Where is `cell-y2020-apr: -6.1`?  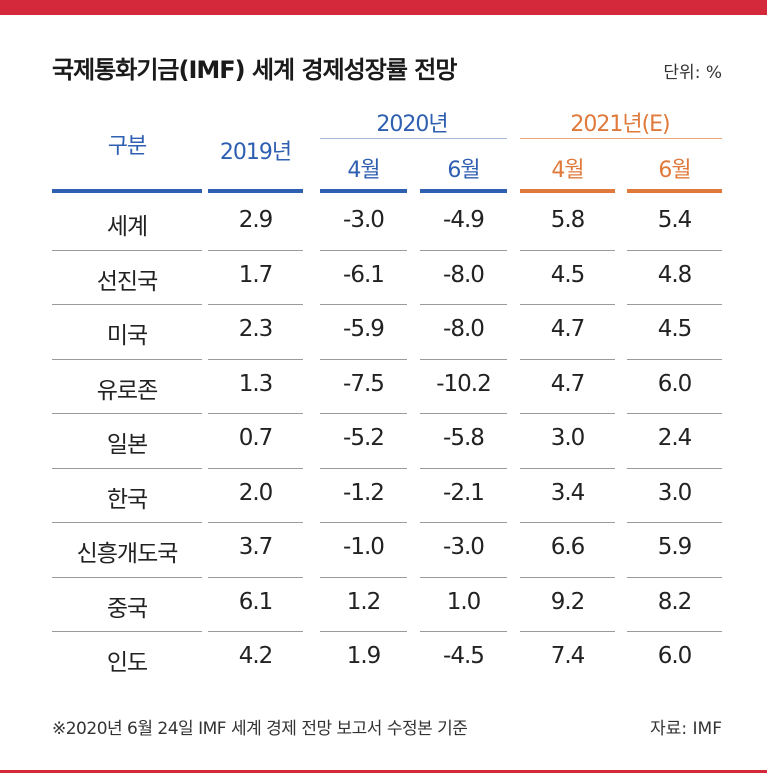 cell-y2020-apr: -6.1 is located at coordinates (364, 274).